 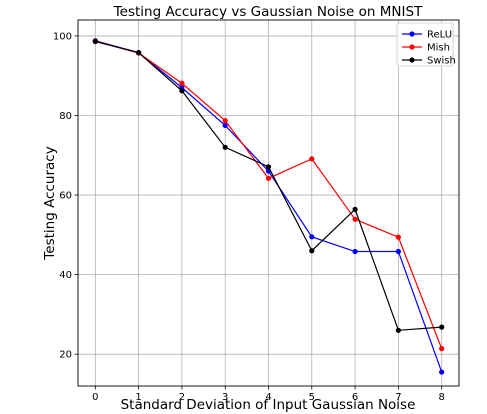 What do you see at coordinates (225, 397) in the screenshot?
I see `x-tick-label: 3` at bounding box center [225, 397].